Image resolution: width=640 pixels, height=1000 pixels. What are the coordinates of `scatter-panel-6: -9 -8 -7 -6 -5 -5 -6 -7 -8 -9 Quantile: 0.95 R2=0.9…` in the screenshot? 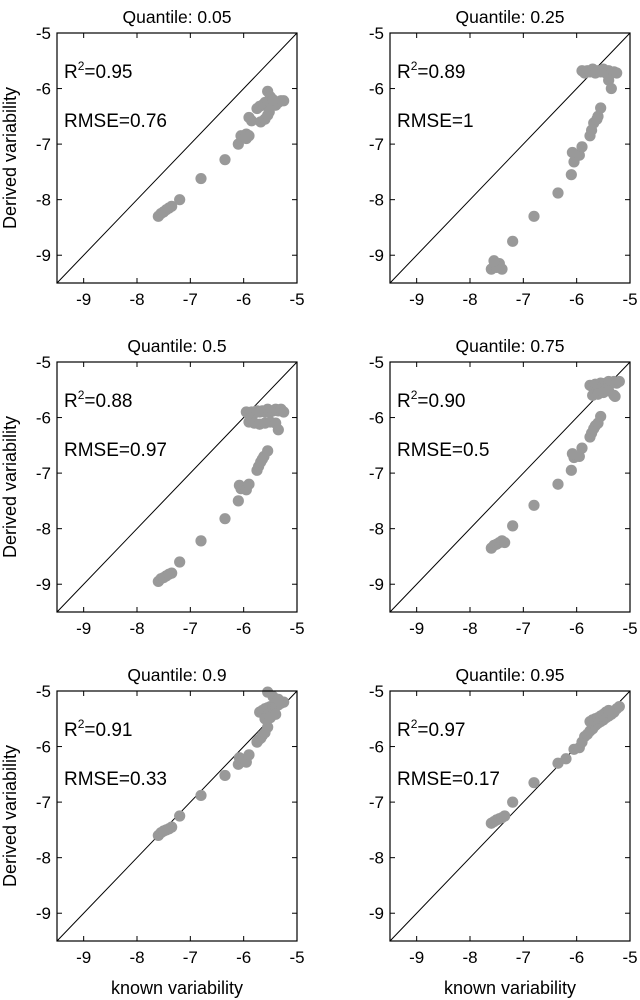 It's located at (503, 816).